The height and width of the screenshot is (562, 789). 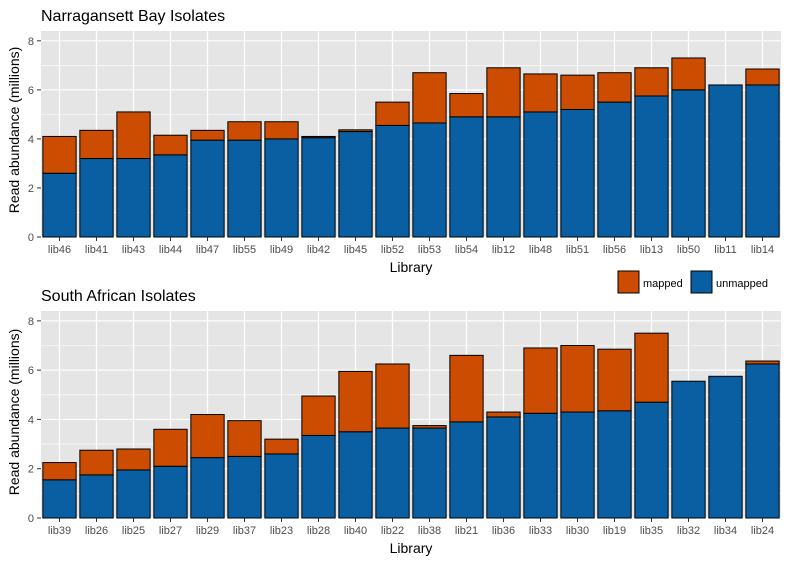 What do you see at coordinates (663, 284) in the screenshot?
I see `legend-label-mapped: mapped` at bounding box center [663, 284].